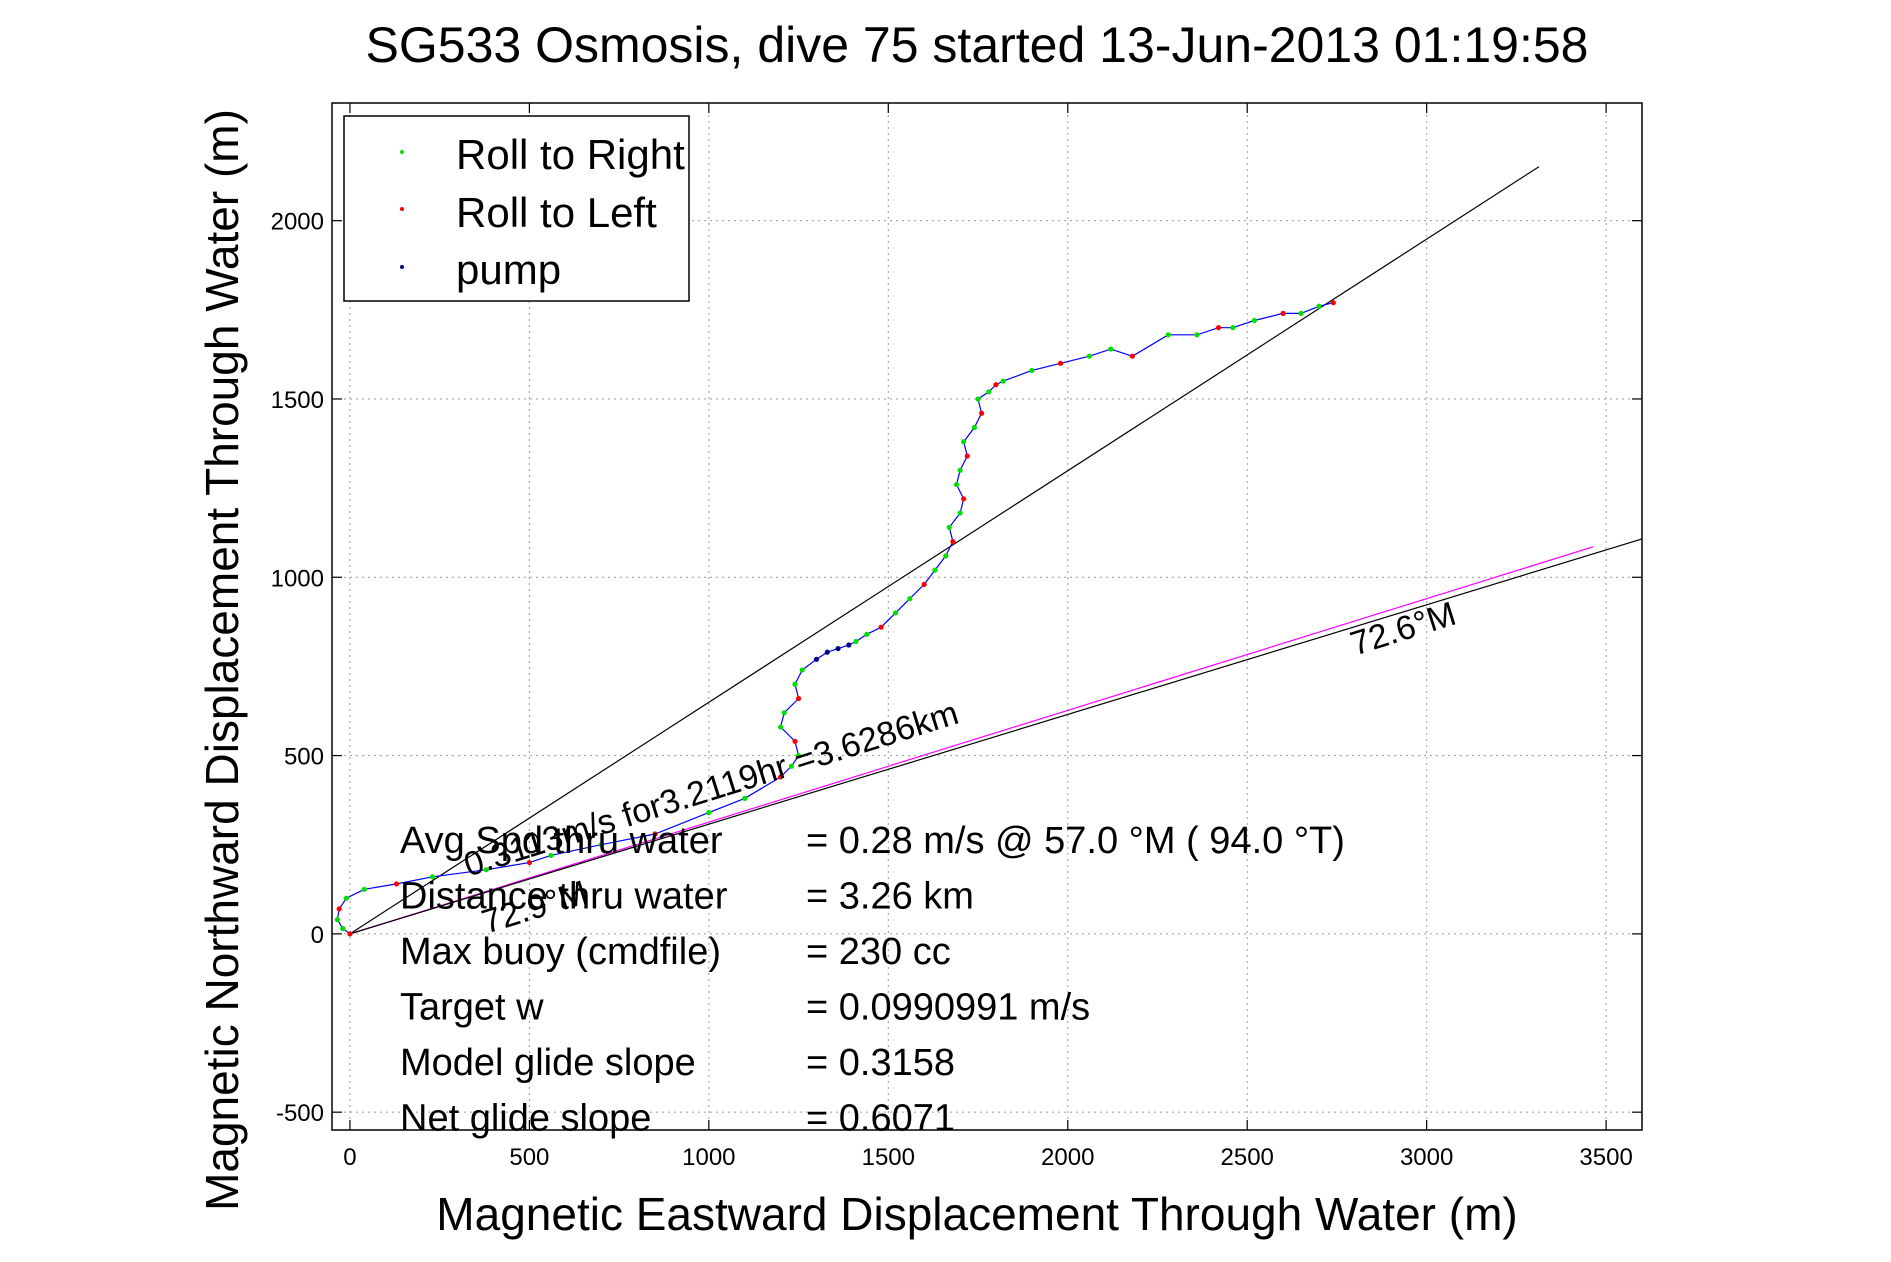 This screenshot has width=1891, height=1262. I want to click on legend-marker-pump, so click(402, 267).